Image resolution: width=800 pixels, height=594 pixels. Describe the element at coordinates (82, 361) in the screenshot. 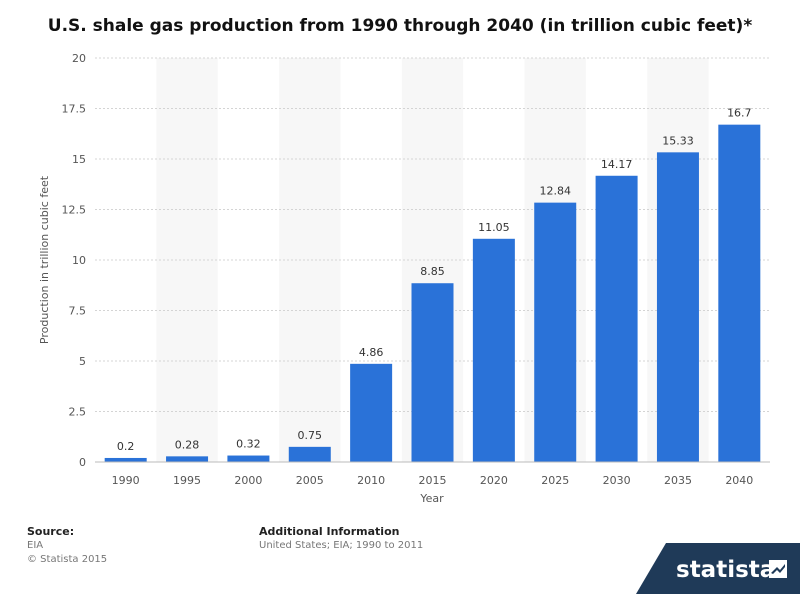

I see `y-tick-label: 5` at that location.